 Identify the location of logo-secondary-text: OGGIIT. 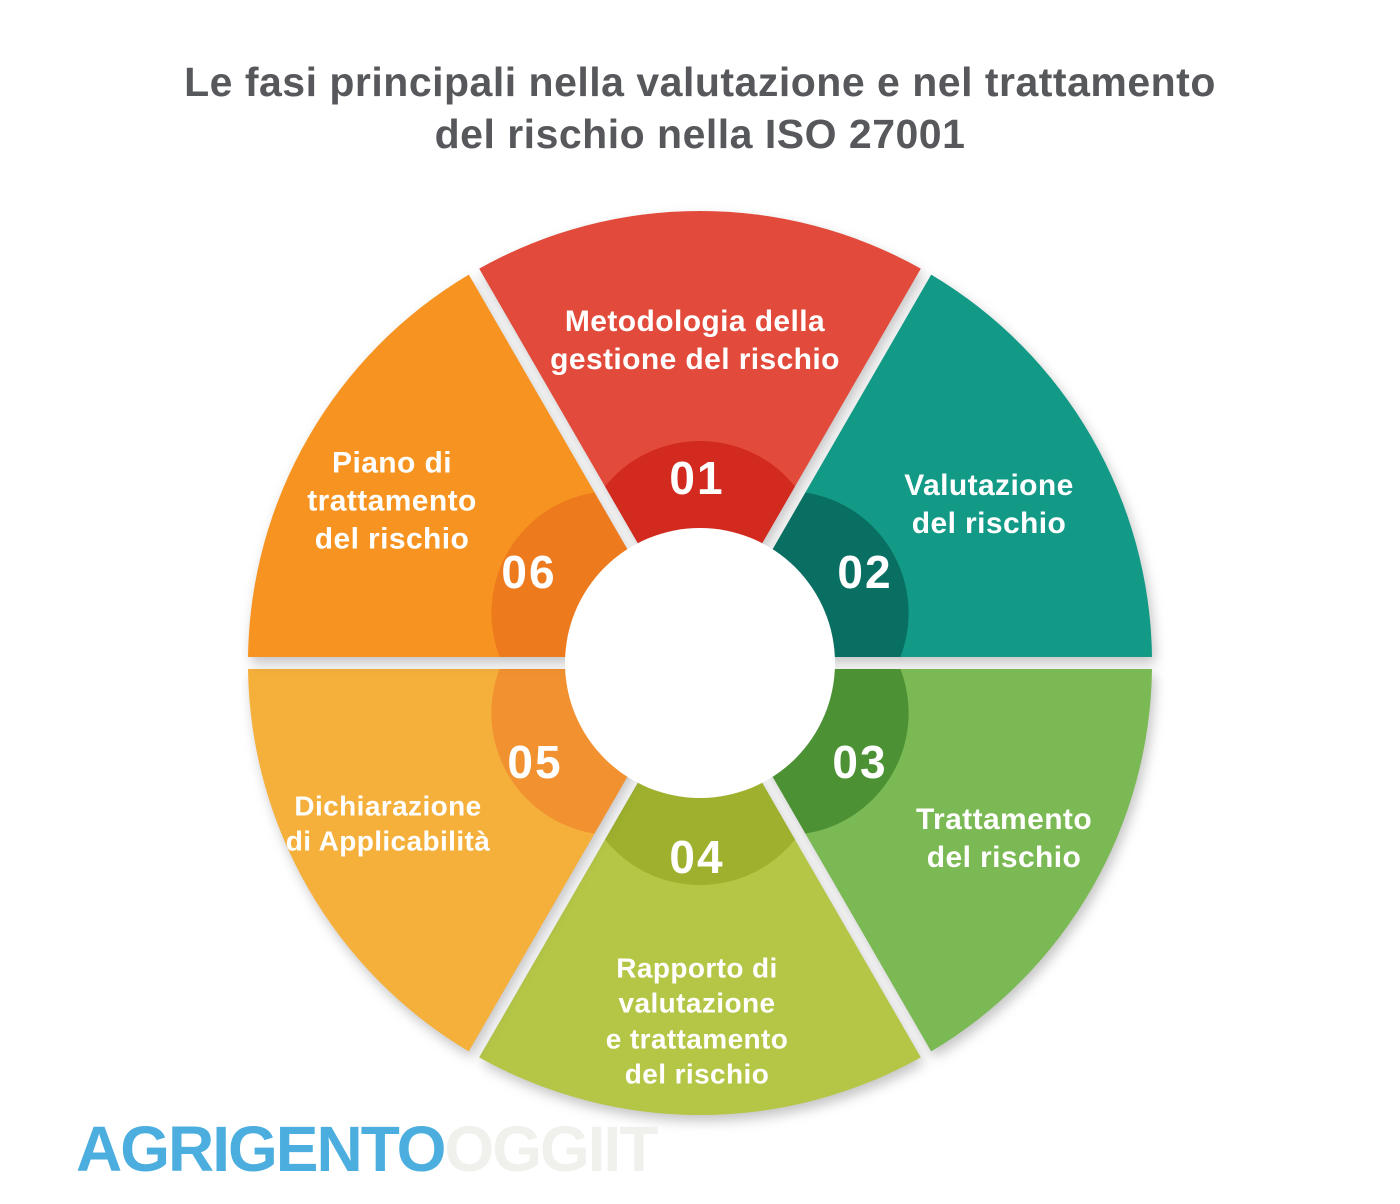
(551, 1149).